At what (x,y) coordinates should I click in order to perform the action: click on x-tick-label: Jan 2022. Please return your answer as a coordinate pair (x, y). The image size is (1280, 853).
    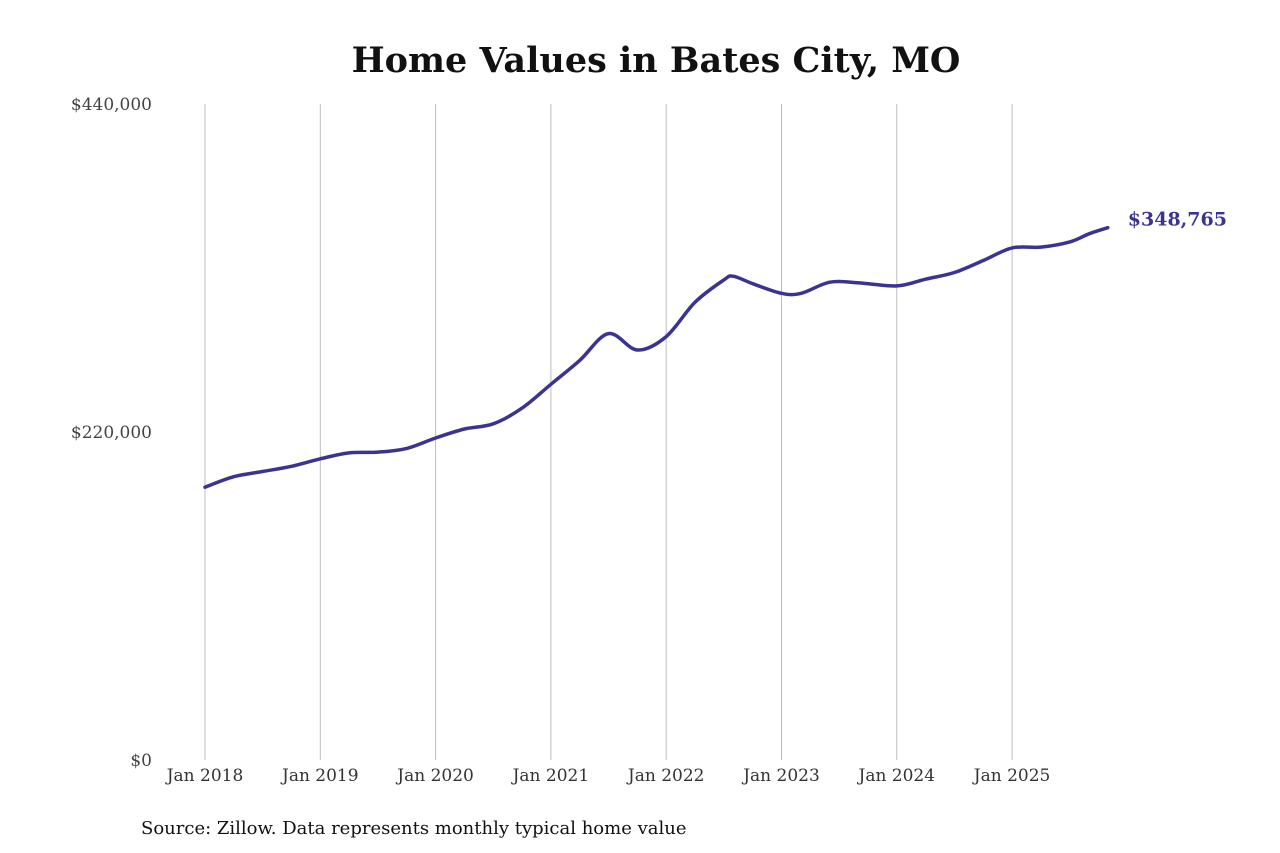
    Looking at the image, I should click on (665, 776).